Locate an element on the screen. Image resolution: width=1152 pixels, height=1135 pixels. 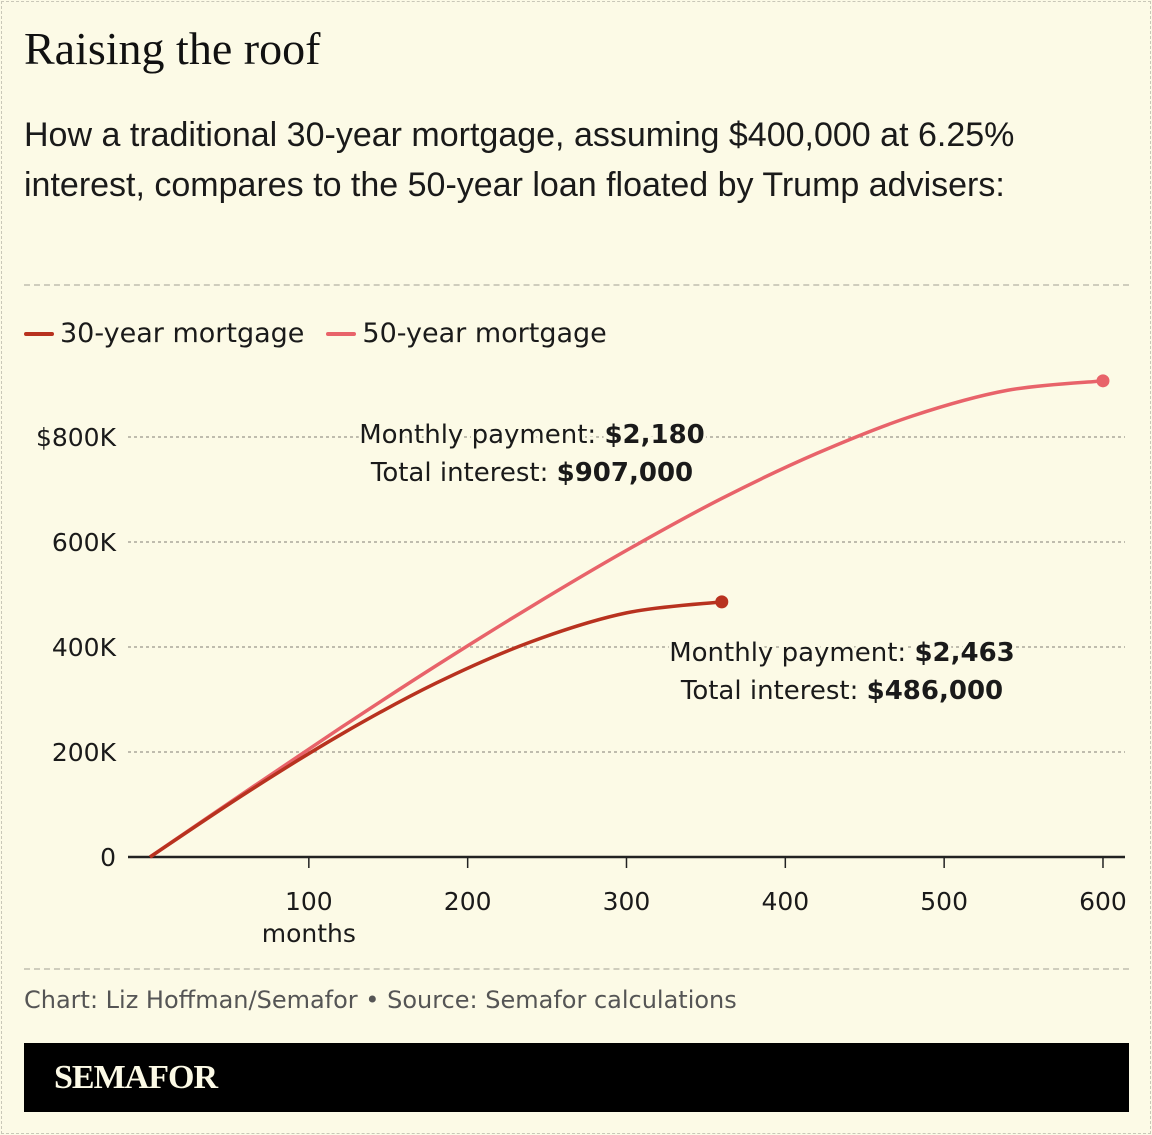
y-tick-label: $800K is located at coordinates (76, 437).